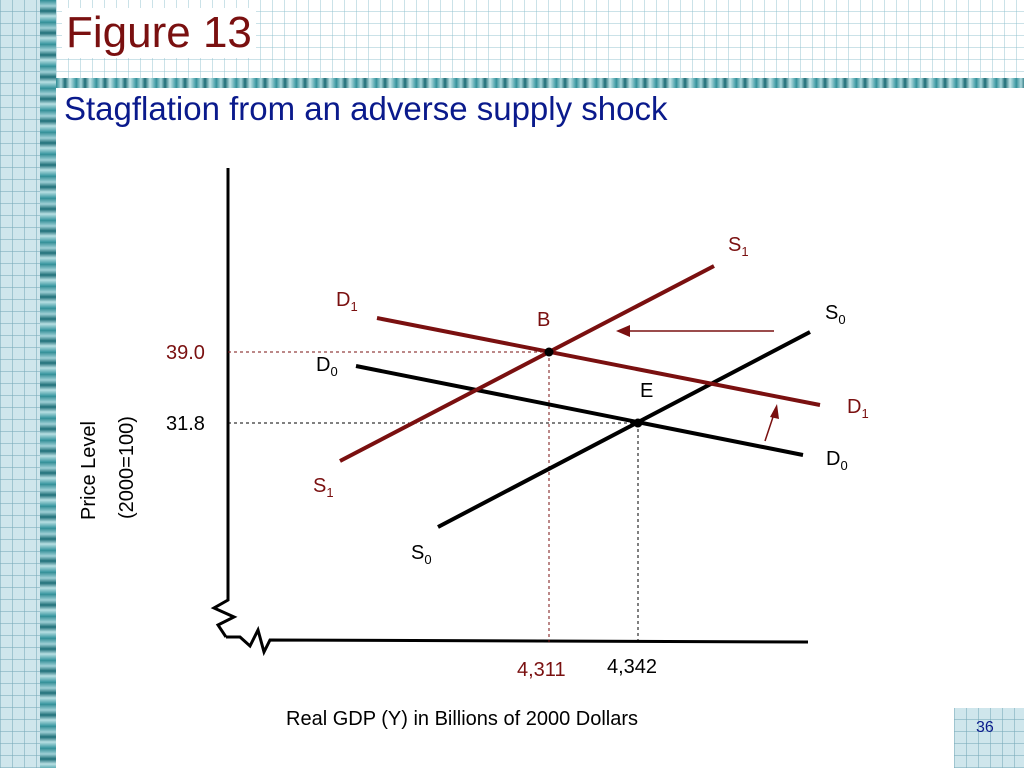 This screenshot has height=768, width=1024. I want to click on slide-subtitle: Stagflation from an adverse supply shock, so click(366, 108).